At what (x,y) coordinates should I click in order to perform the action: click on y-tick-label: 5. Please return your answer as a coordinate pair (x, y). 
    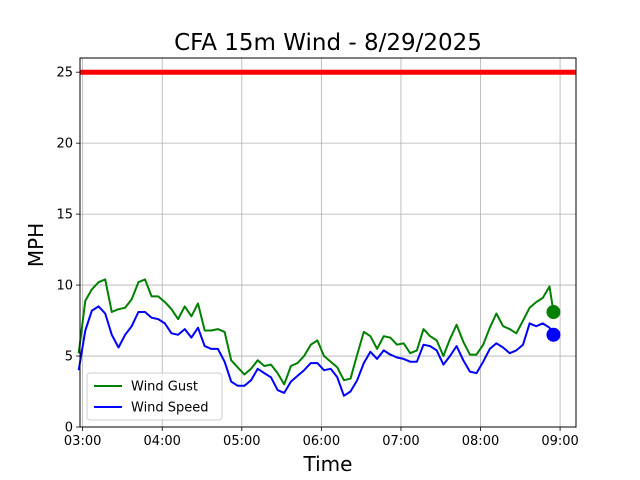
    Looking at the image, I should click on (69, 357).